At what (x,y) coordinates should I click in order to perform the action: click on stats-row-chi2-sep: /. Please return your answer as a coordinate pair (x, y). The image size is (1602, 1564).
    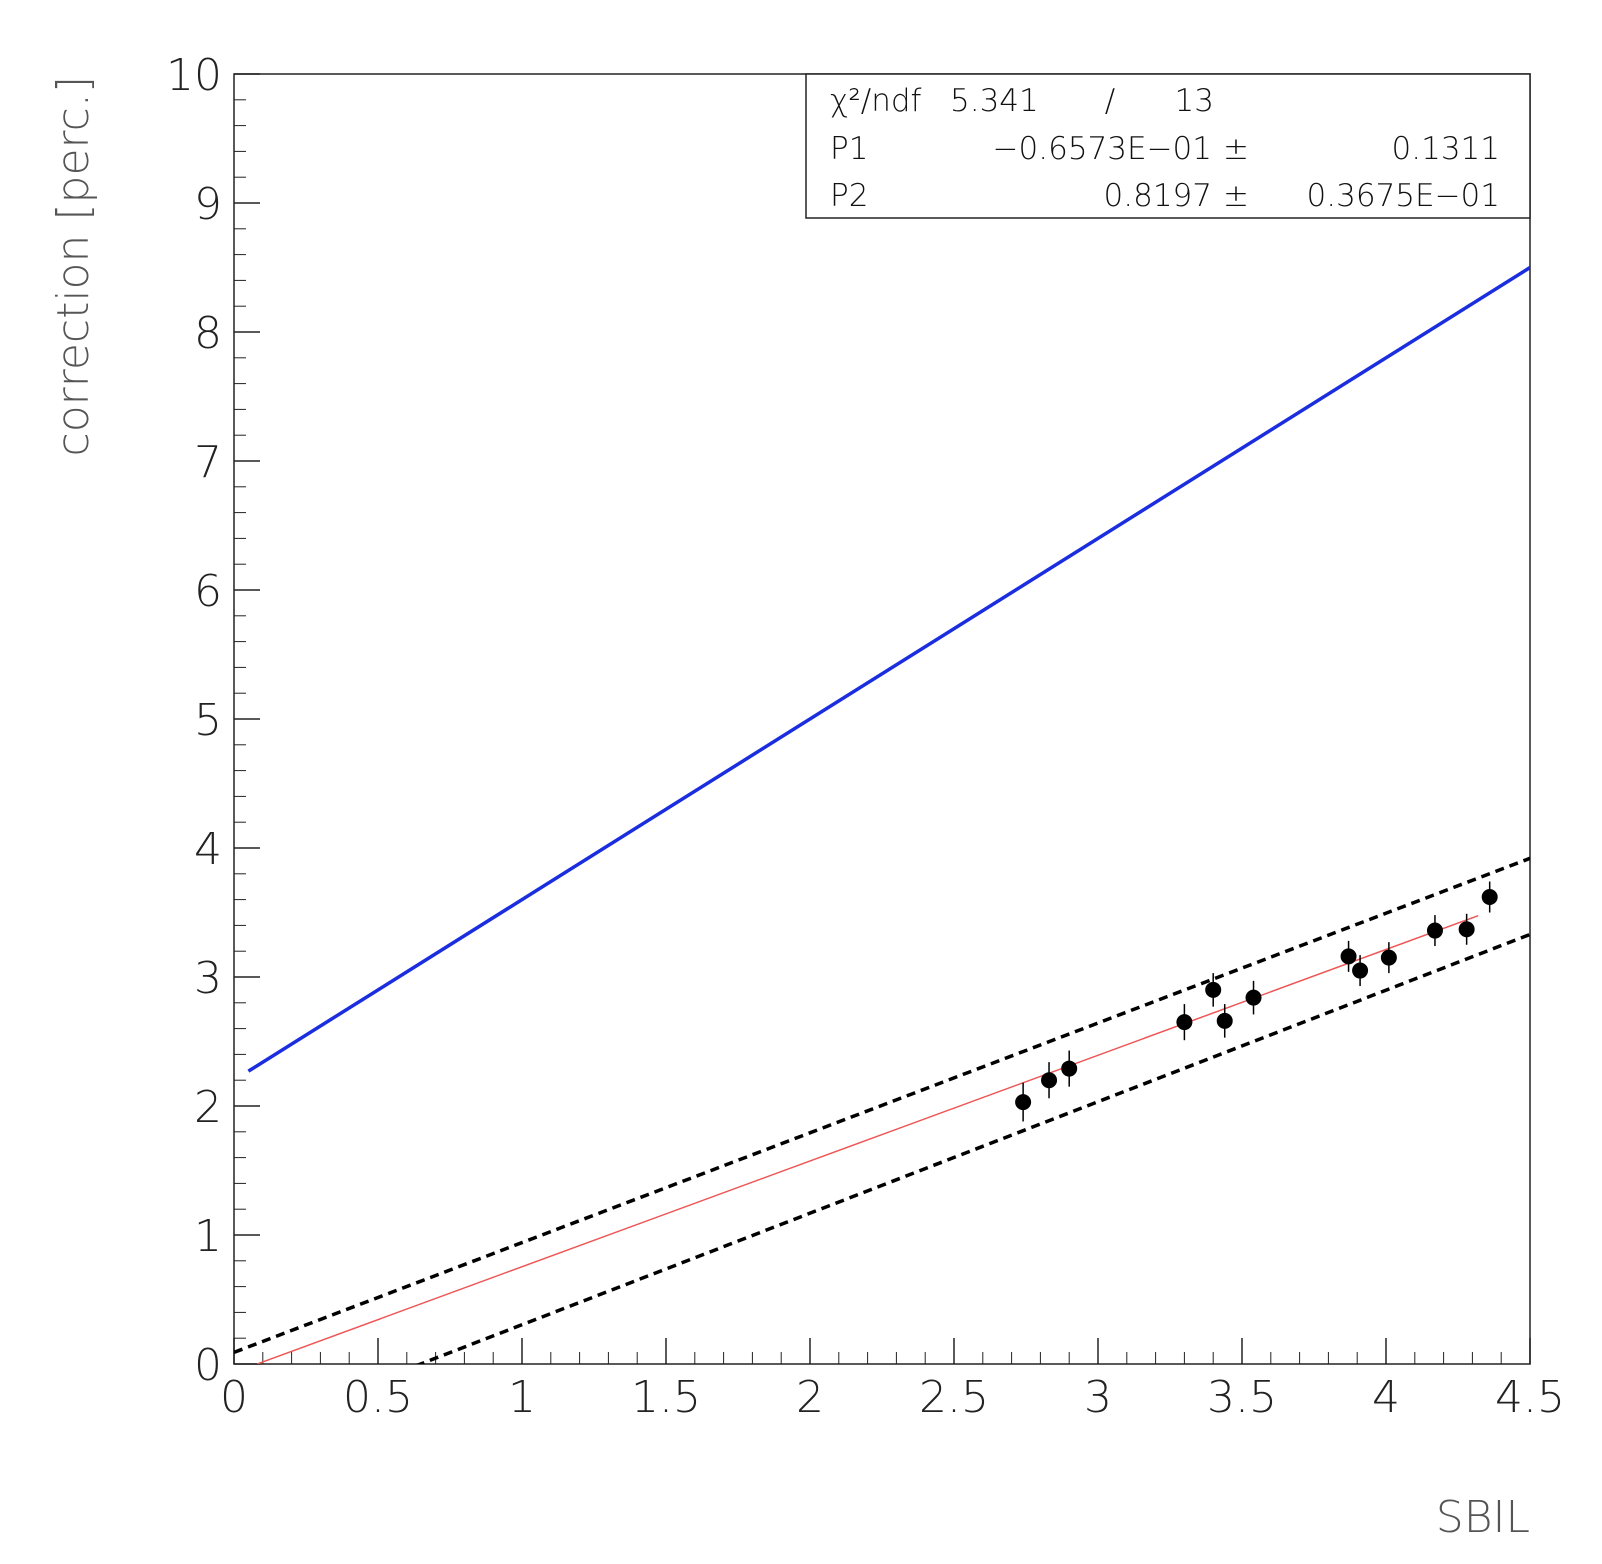
    Looking at the image, I should click on (1110, 101).